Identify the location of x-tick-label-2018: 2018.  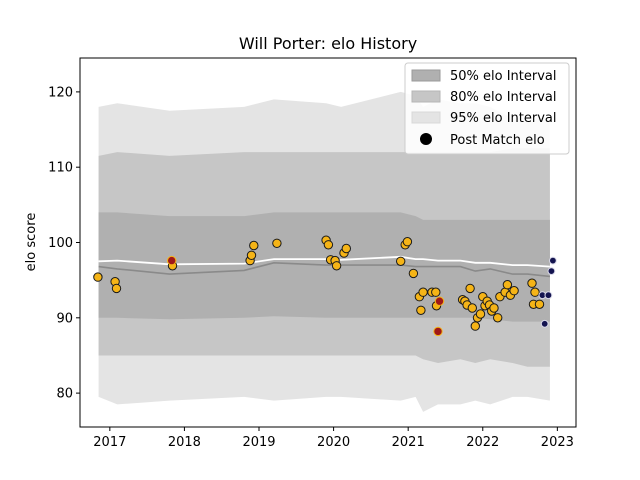
(184, 442).